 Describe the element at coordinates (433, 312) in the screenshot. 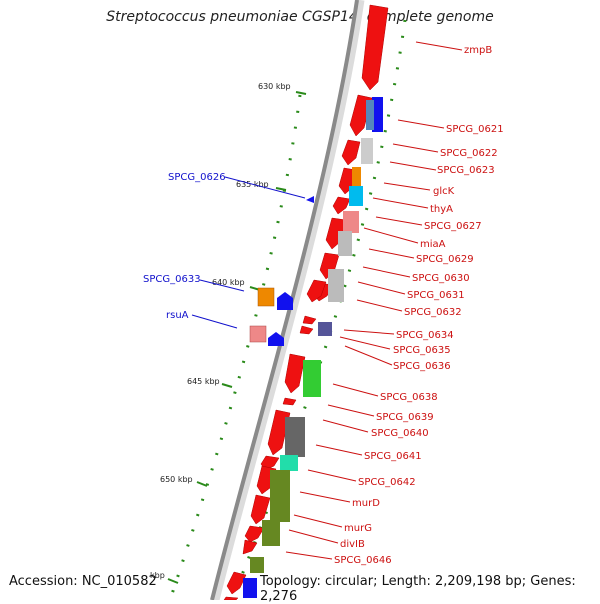

I see `label-spcg0632: SPCG_0632` at that location.